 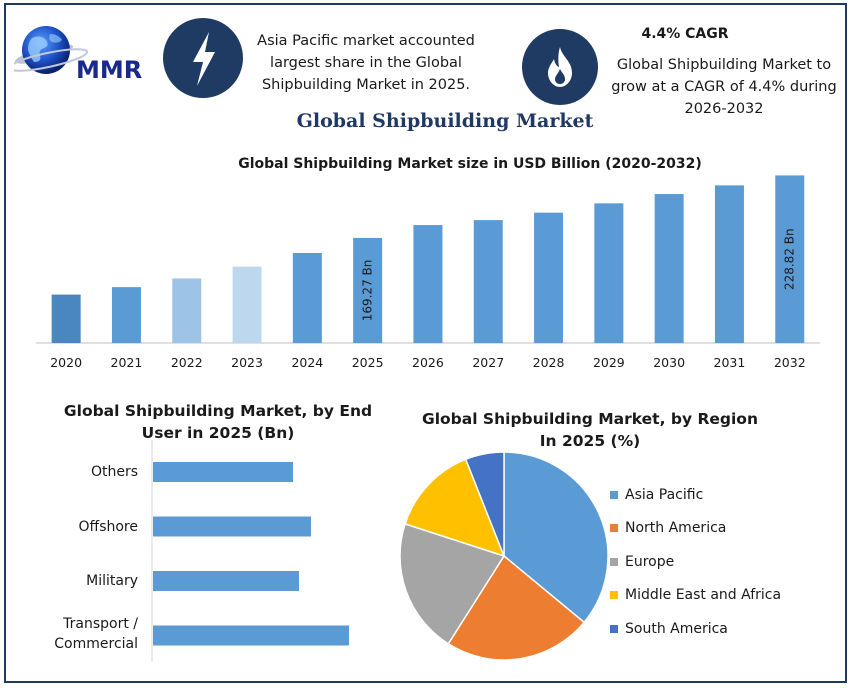 What do you see at coordinates (66, 318) in the screenshot?
I see `bar-2020` at bounding box center [66, 318].